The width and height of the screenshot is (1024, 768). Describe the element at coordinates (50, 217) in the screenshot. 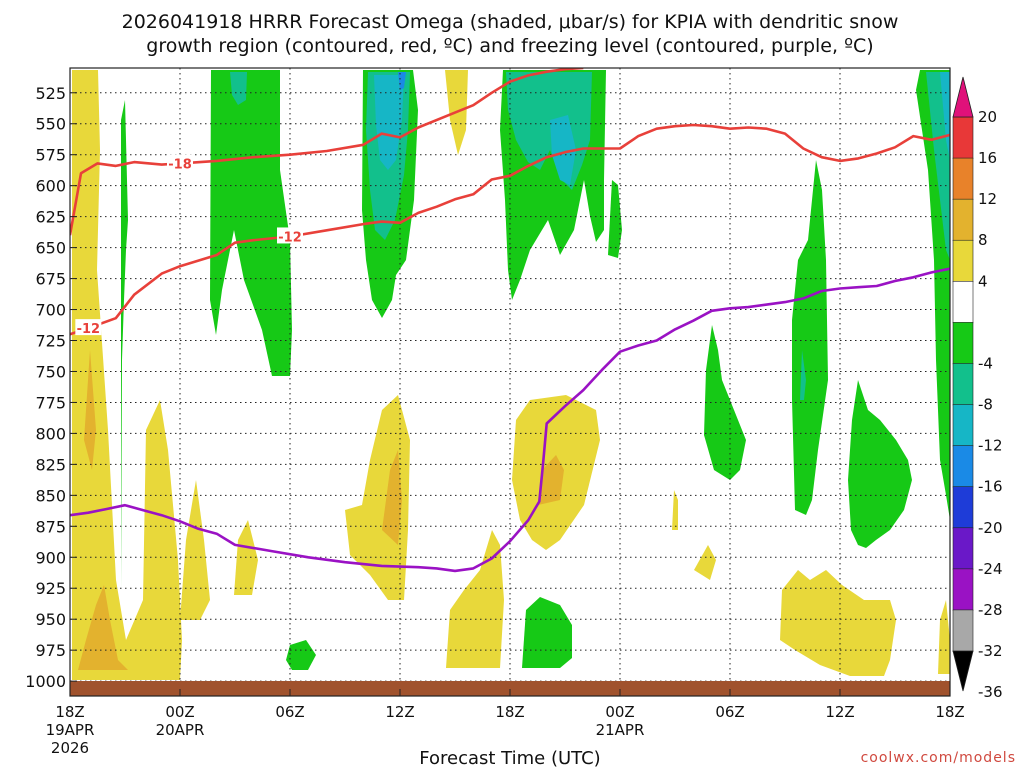

I see `y-tick-label: 625` at that location.